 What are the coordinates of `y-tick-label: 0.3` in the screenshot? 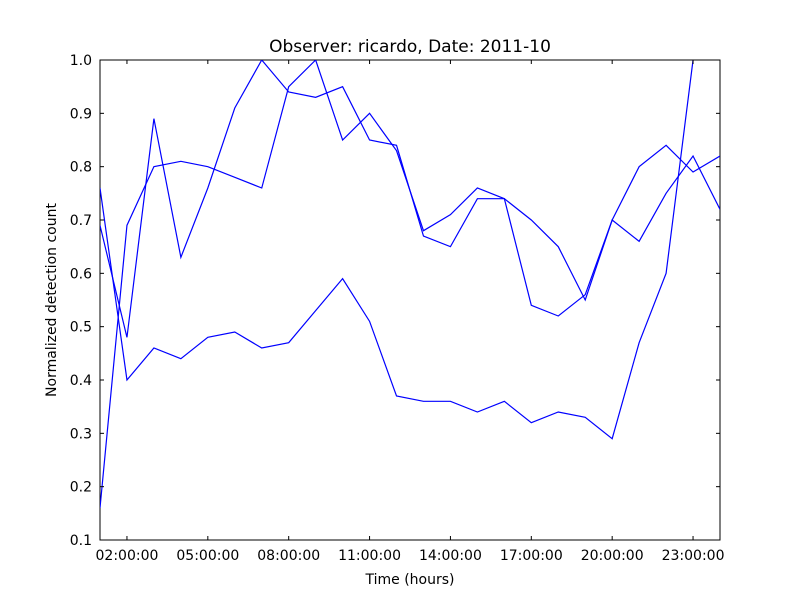 It's located at (81, 434).